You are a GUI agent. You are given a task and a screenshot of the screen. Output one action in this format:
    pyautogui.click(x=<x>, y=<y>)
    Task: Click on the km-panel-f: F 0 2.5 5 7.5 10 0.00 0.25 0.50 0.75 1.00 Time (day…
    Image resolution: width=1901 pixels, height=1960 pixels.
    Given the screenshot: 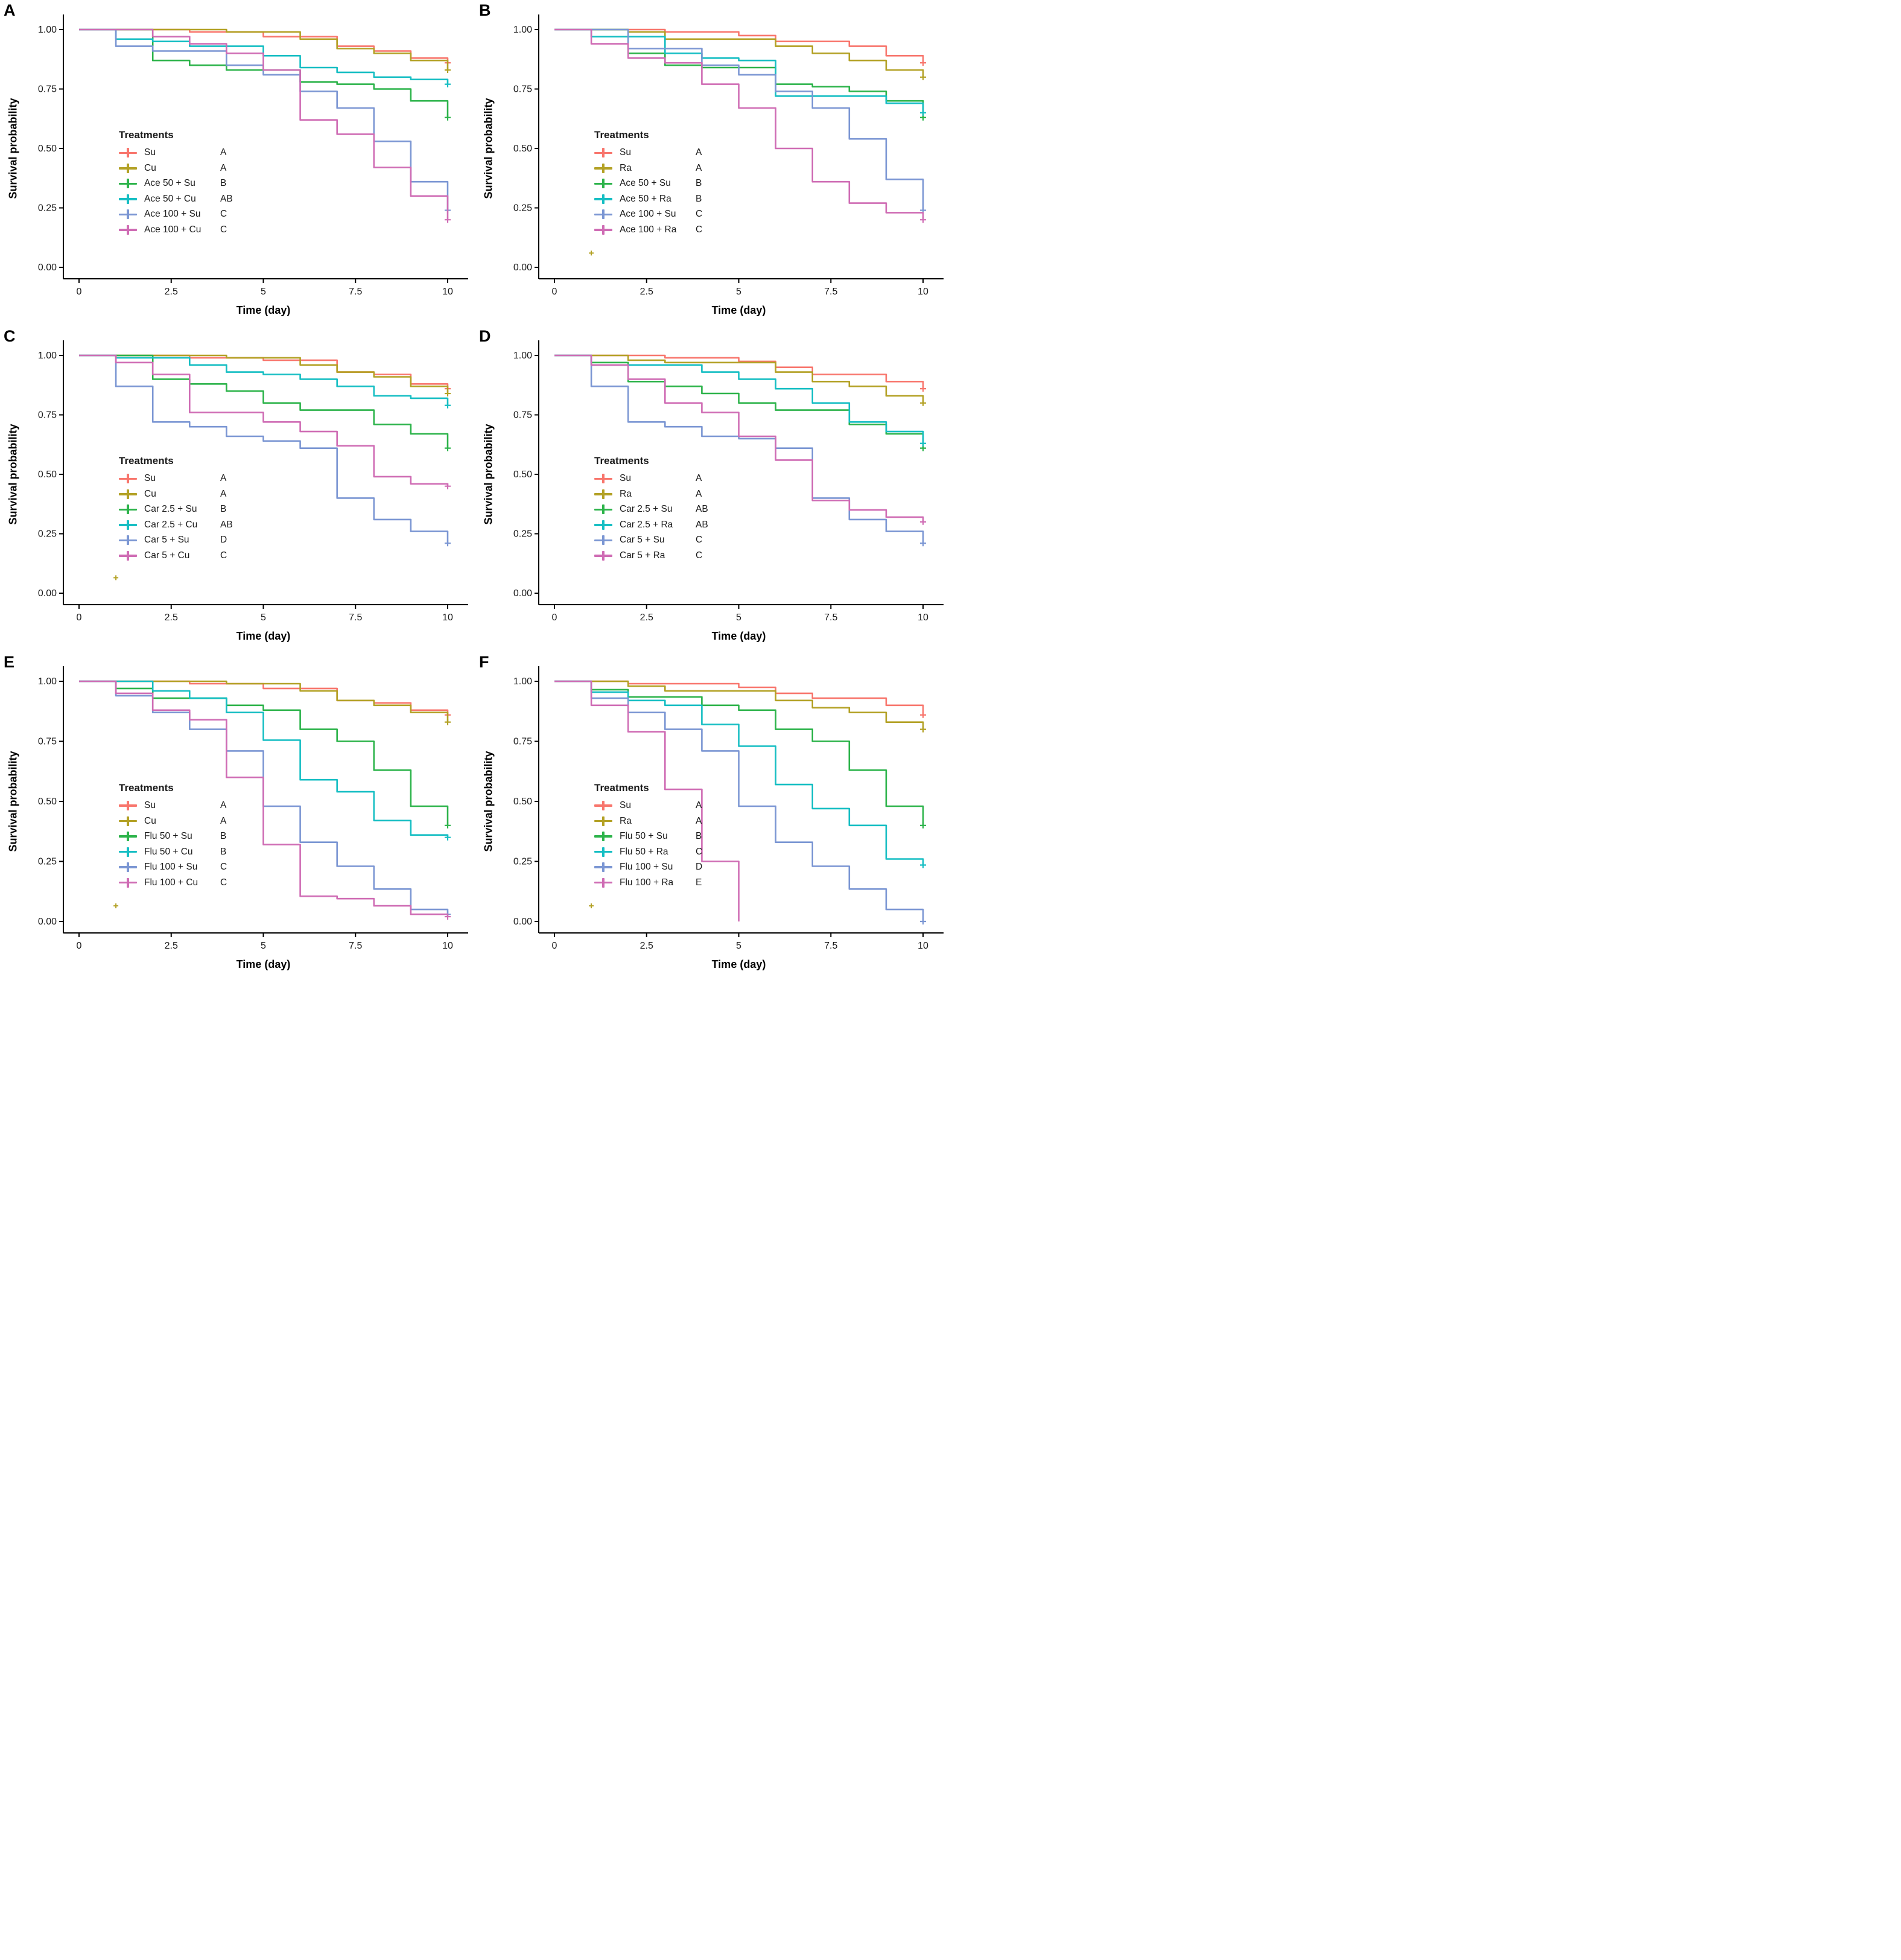 What is the action you would take?
    pyautogui.click(x=713, y=816)
    